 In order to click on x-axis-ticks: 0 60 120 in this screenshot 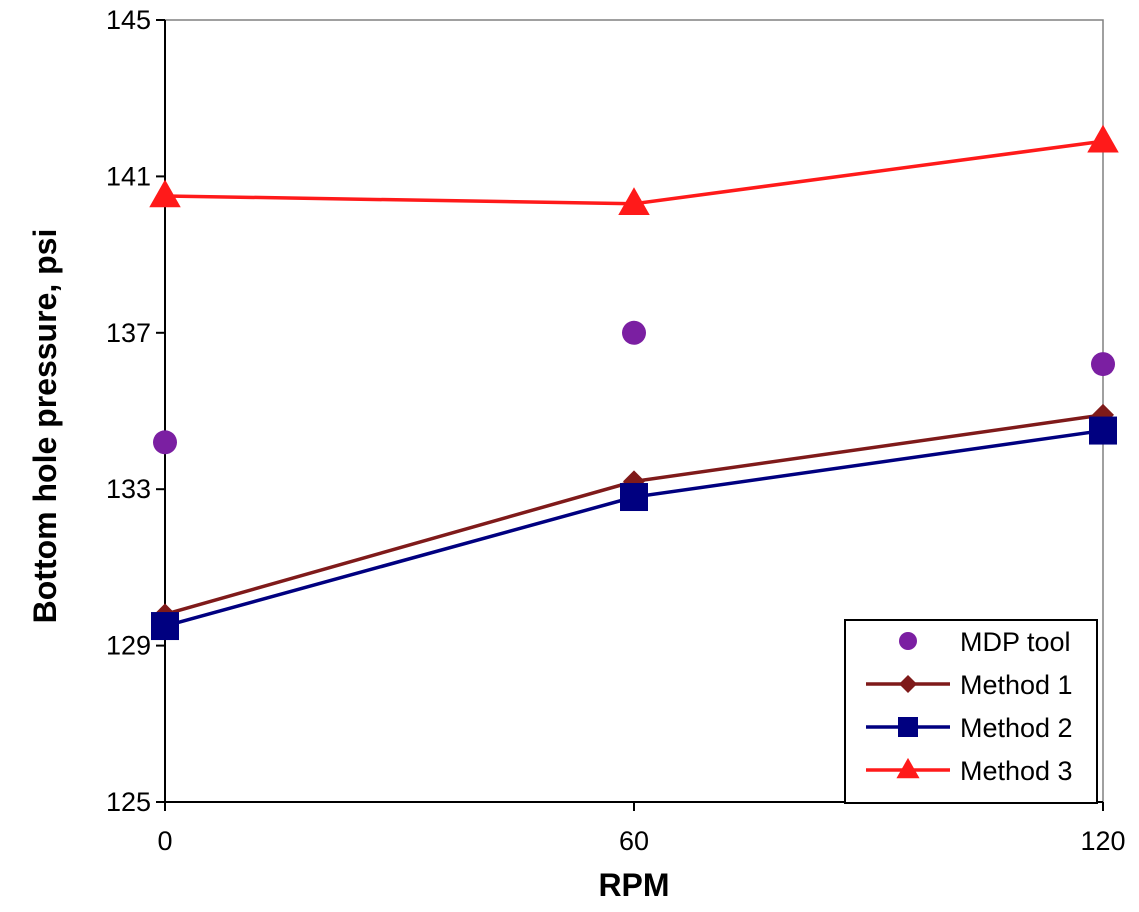, I will do `click(641, 829)`.